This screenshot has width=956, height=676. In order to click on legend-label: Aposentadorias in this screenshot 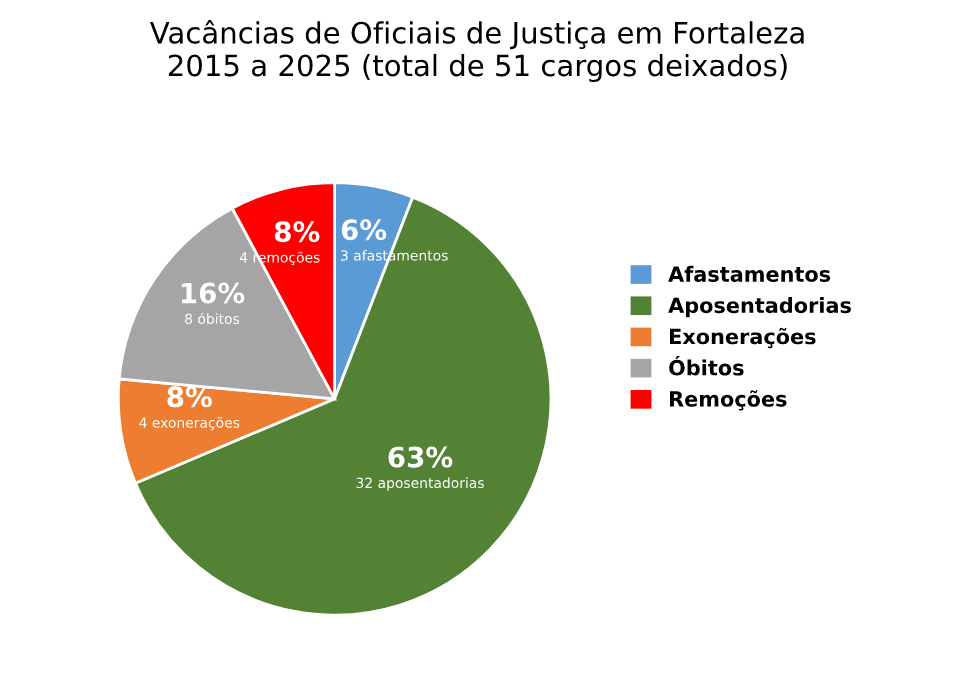, I will do `click(759, 307)`.